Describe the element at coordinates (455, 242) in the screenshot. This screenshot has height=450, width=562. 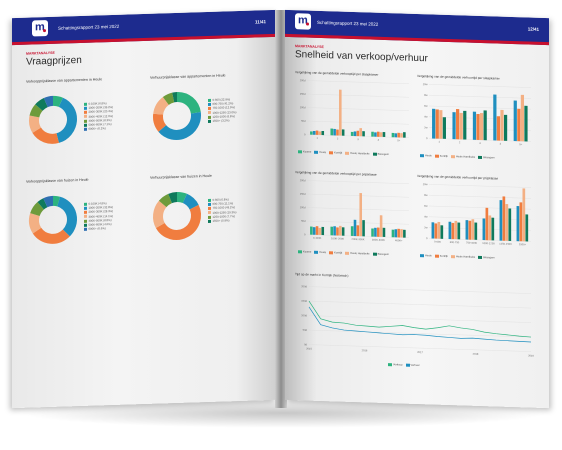
I see `x-tick-label: 600-750` at that location.